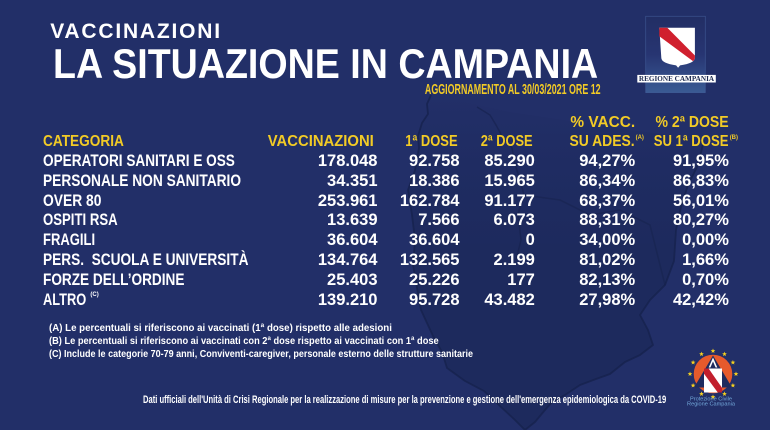 The height and width of the screenshot is (430, 770). Describe the element at coordinates (711, 399) in the screenshot. I see `svg-text: Protezione Civile` at that location.